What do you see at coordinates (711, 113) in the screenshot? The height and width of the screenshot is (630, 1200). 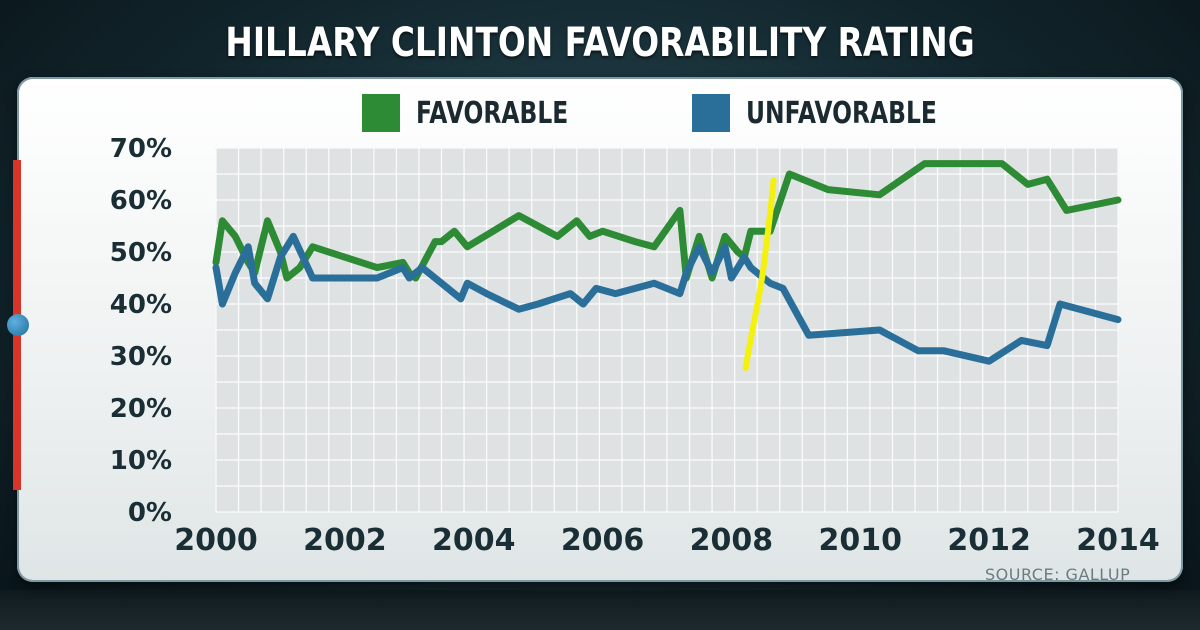 I see `legend-swatch-unfavorable` at bounding box center [711, 113].